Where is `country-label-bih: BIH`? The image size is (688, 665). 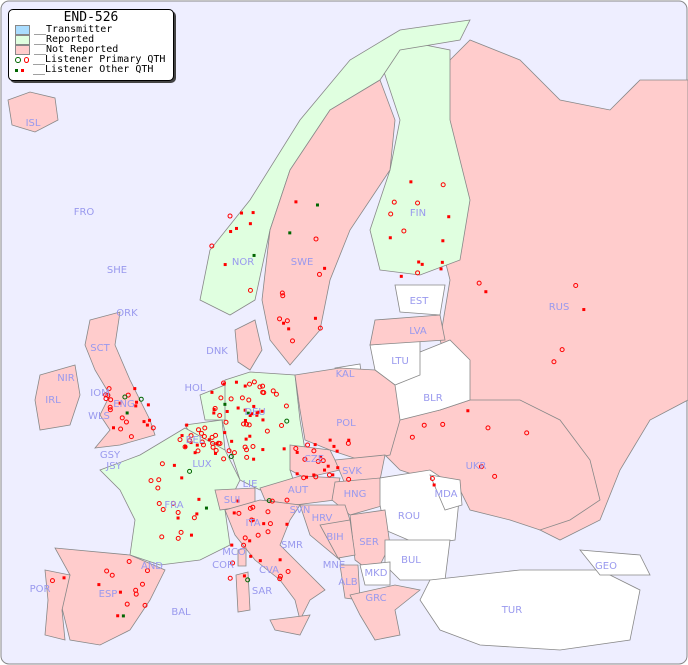
country-label-bih: BIH is located at coordinates (334, 537).